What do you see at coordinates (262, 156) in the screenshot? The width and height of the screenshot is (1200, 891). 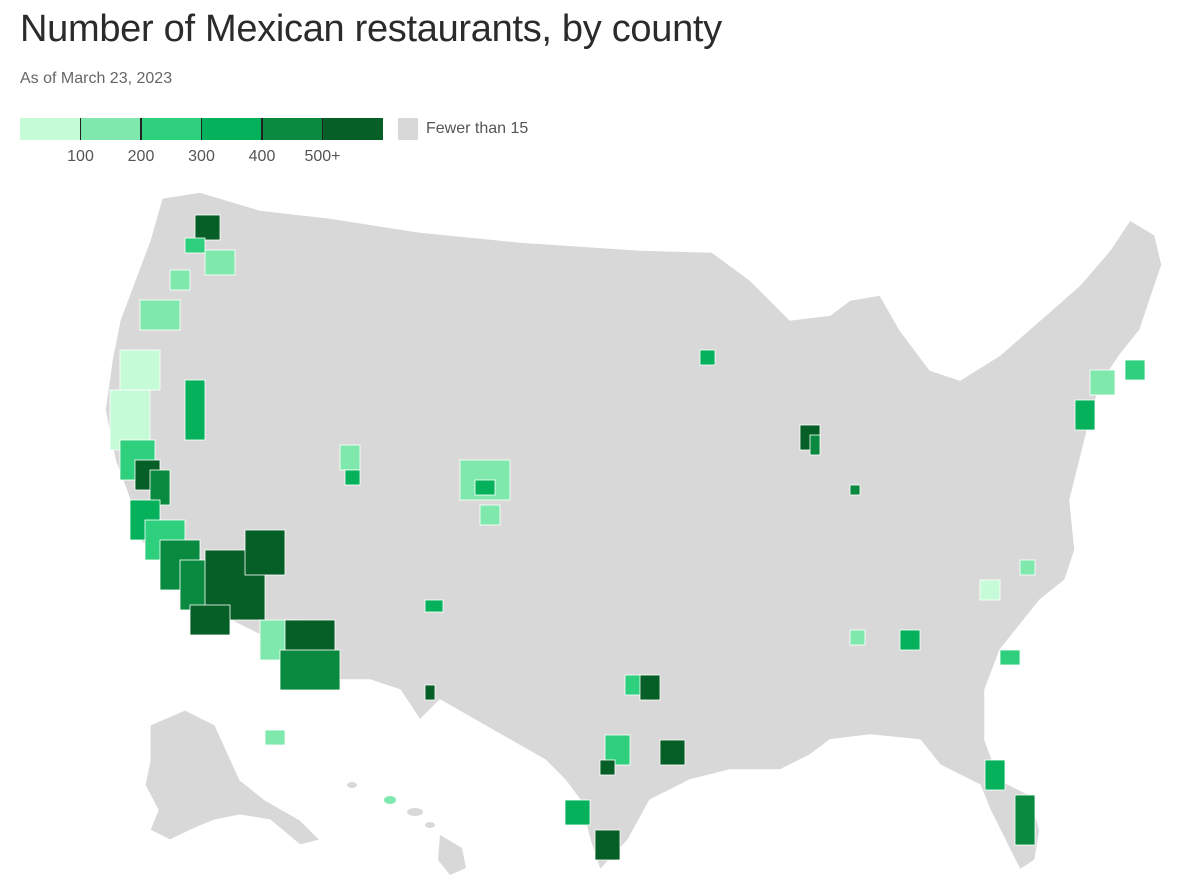 I see `legend-tick-label: 400` at bounding box center [262, 156].